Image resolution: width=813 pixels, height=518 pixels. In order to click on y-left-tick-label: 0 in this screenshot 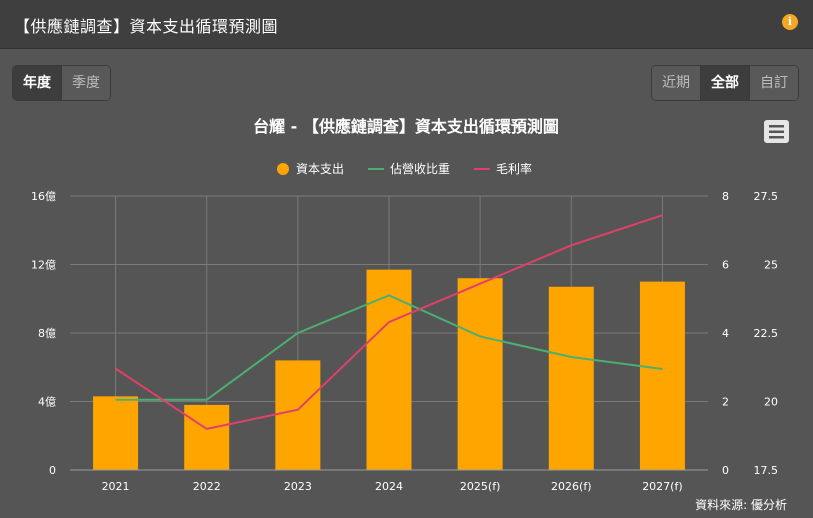, I will do `click(52, 470)`.